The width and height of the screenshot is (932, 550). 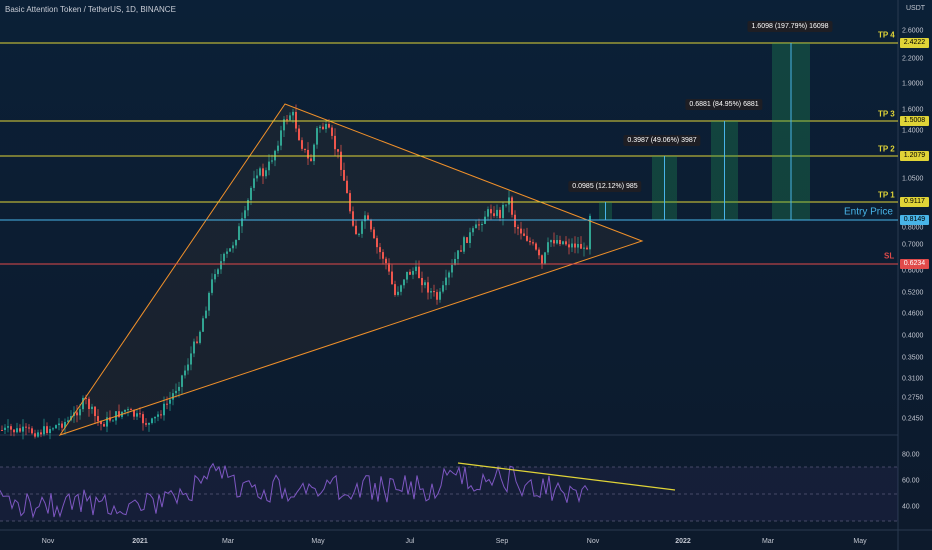 I want to click on price-tick: 0.2450, so click(x=913, y=419).